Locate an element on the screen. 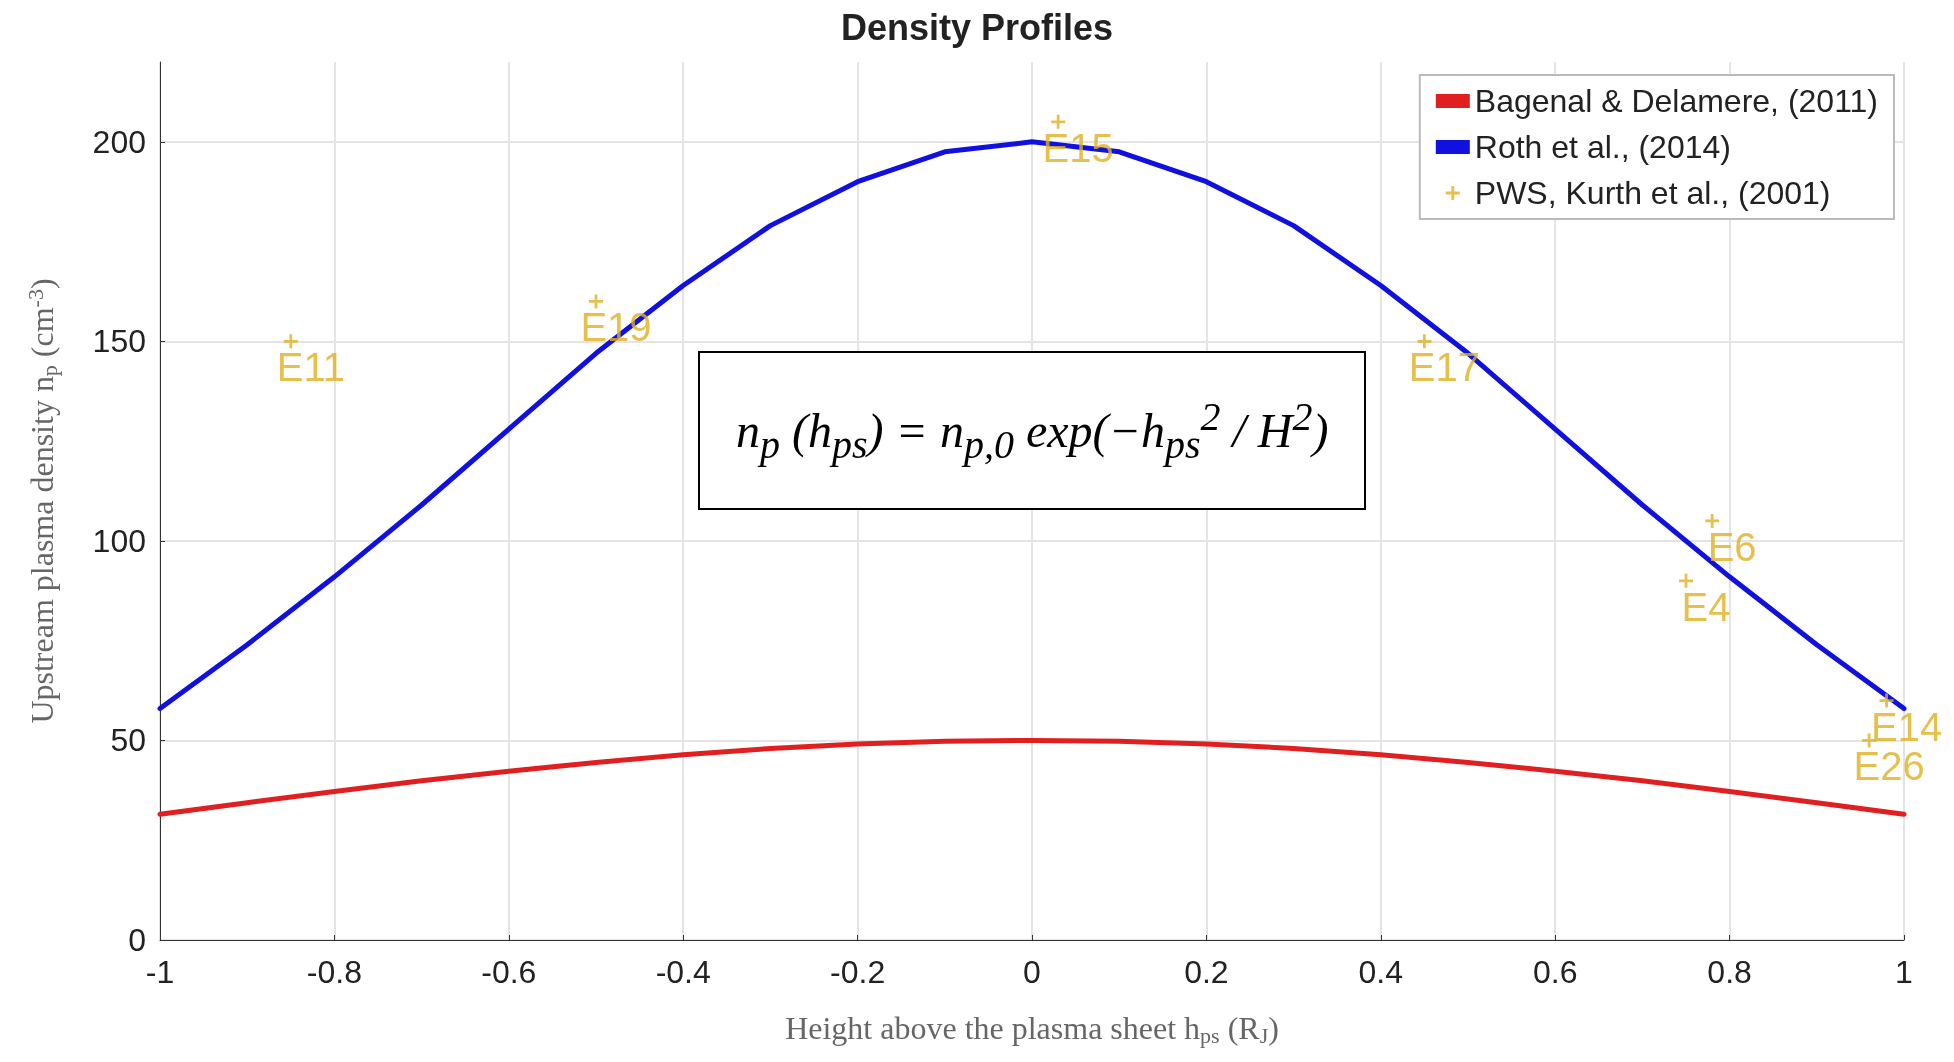 The height and width of the screenshot is (1062, 1954). x-tick-label: 0.2 is located at coordinates (1206, 972).